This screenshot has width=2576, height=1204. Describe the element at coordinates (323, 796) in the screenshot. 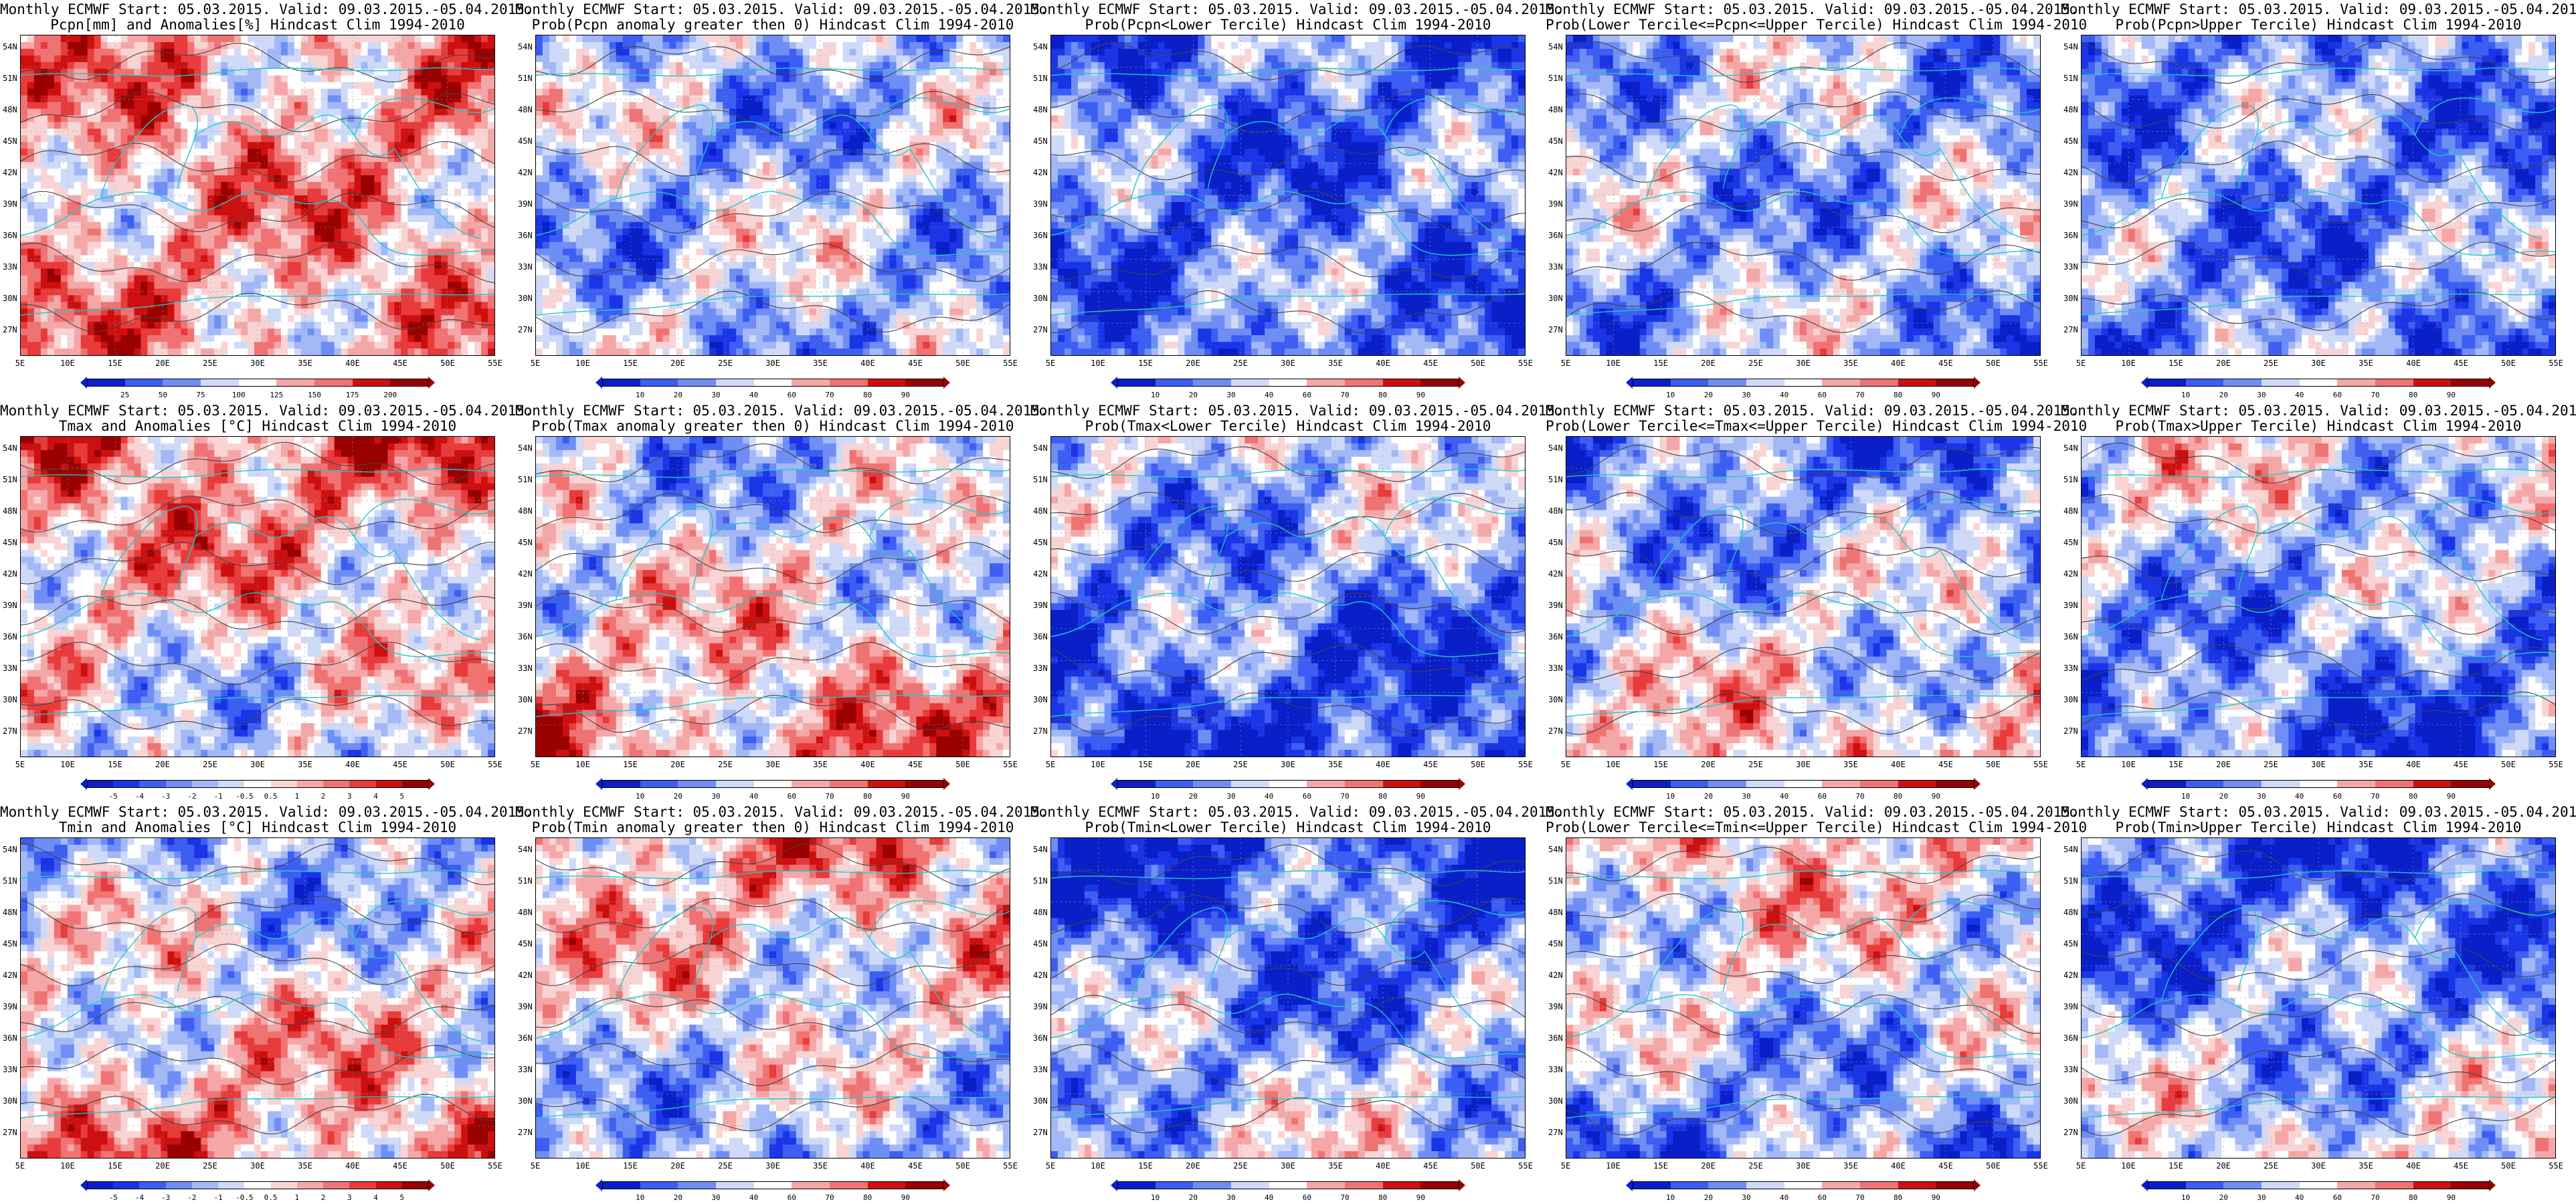

I see `colorbar-tick-label: 2` at that location.